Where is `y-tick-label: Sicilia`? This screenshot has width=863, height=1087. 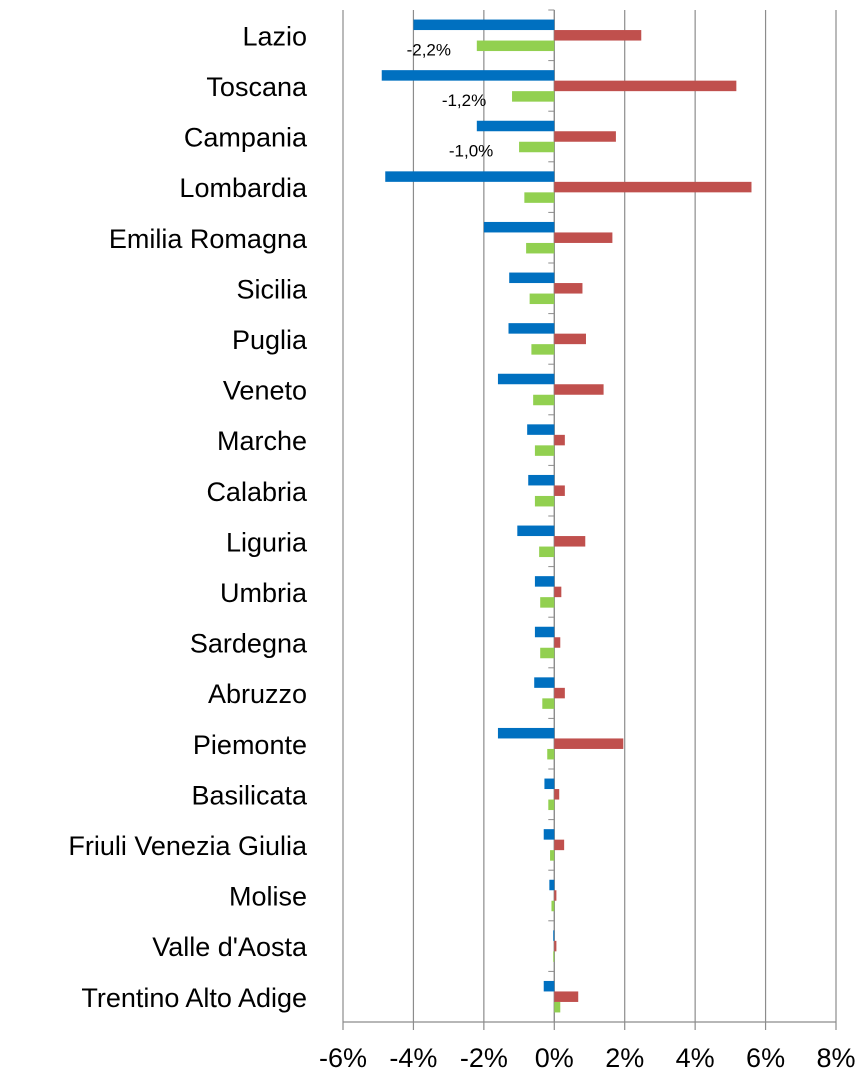
y-tick-label: Sicilia is located at coordinates (272, 289).